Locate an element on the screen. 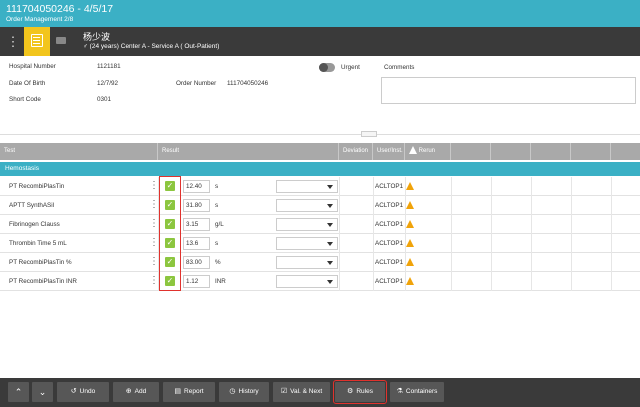 The height and width of the screenshot is (407, 640). containers-button: ⚗ Containers is located at coordinates (417, 392).